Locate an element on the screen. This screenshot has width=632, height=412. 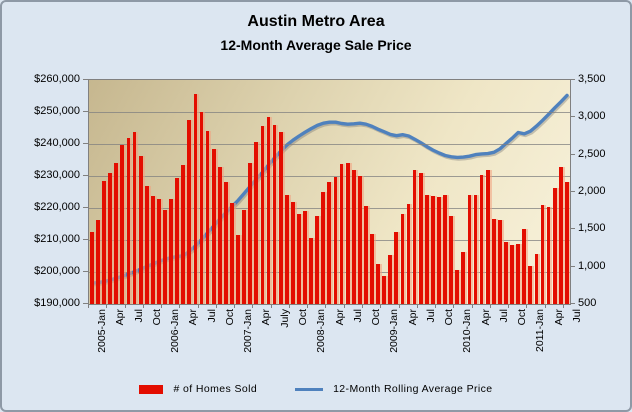
y-left-tick-label: $250,000 is located at coordinates (57, 111).